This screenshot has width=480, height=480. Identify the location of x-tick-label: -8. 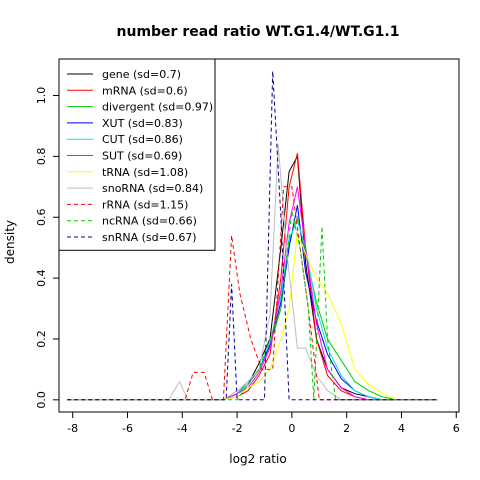
(72, 428).